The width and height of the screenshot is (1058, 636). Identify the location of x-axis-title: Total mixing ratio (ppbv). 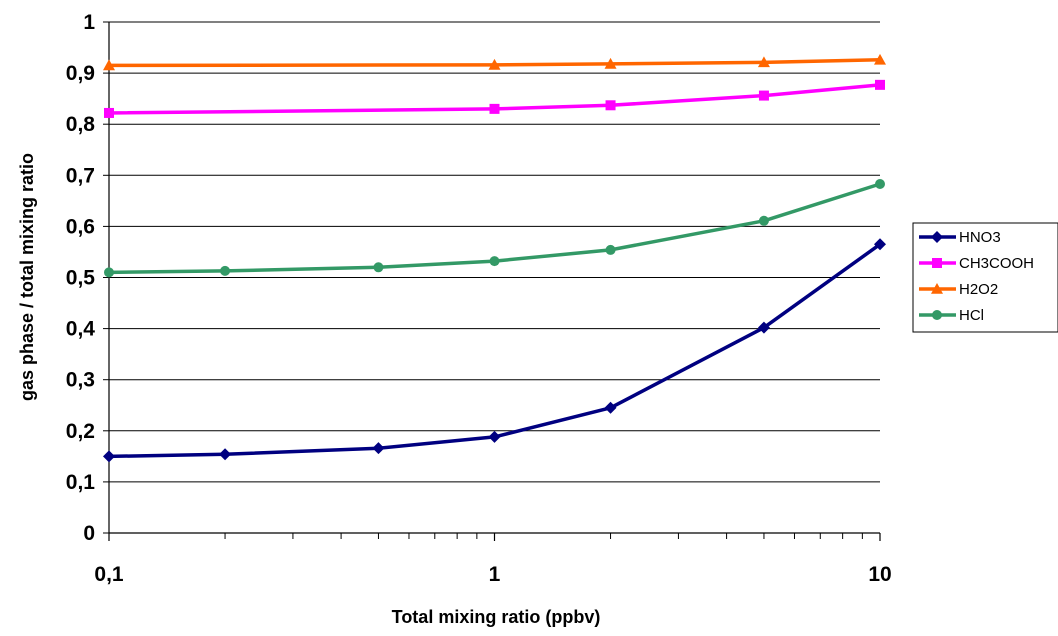
(496, 617).